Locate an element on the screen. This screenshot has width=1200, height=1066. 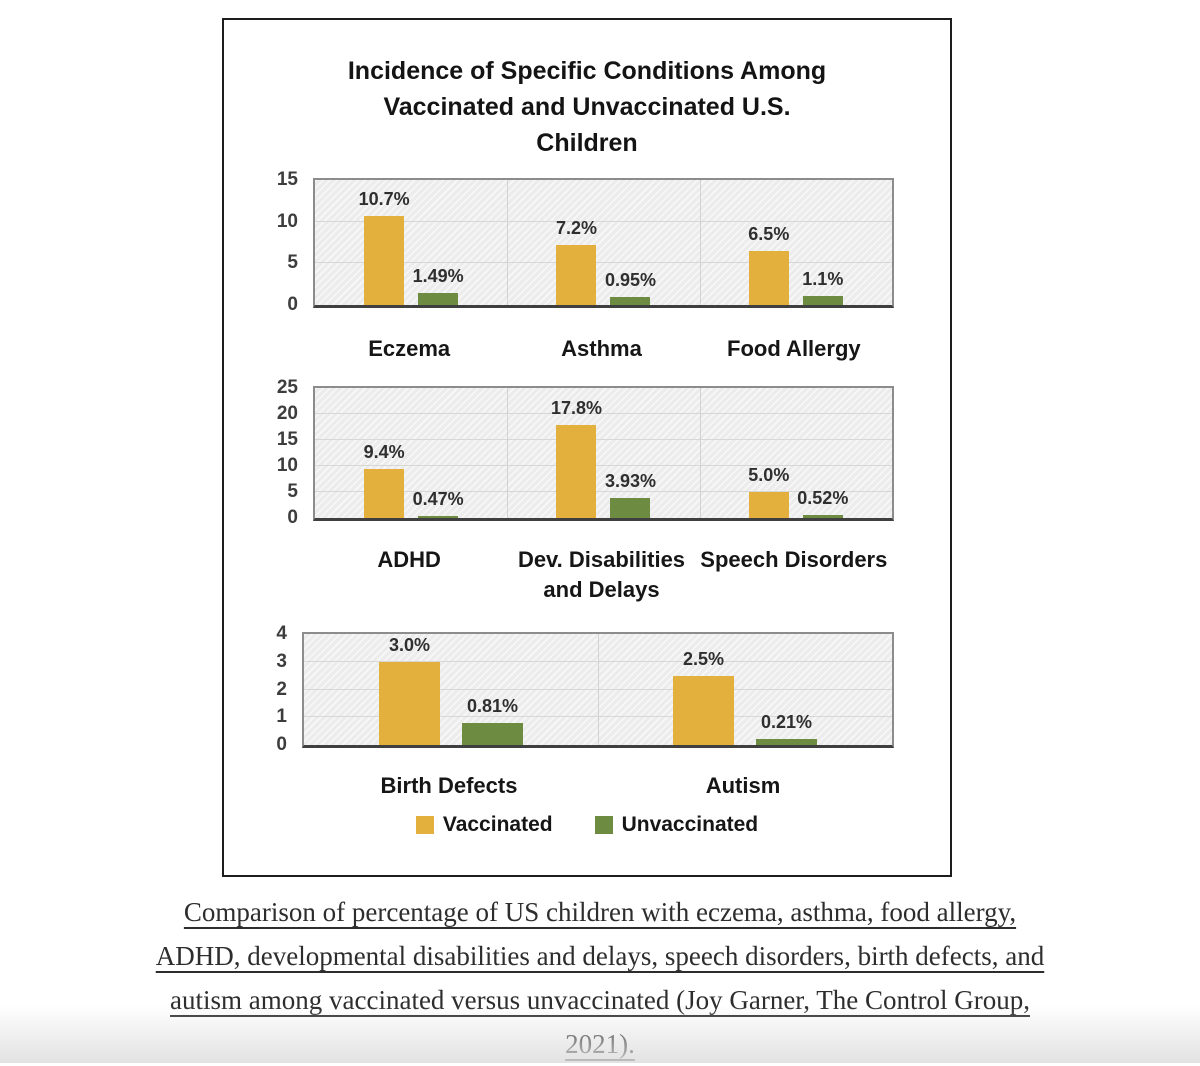
bar-slot: 5.0% is located at coordinates (768, 491).